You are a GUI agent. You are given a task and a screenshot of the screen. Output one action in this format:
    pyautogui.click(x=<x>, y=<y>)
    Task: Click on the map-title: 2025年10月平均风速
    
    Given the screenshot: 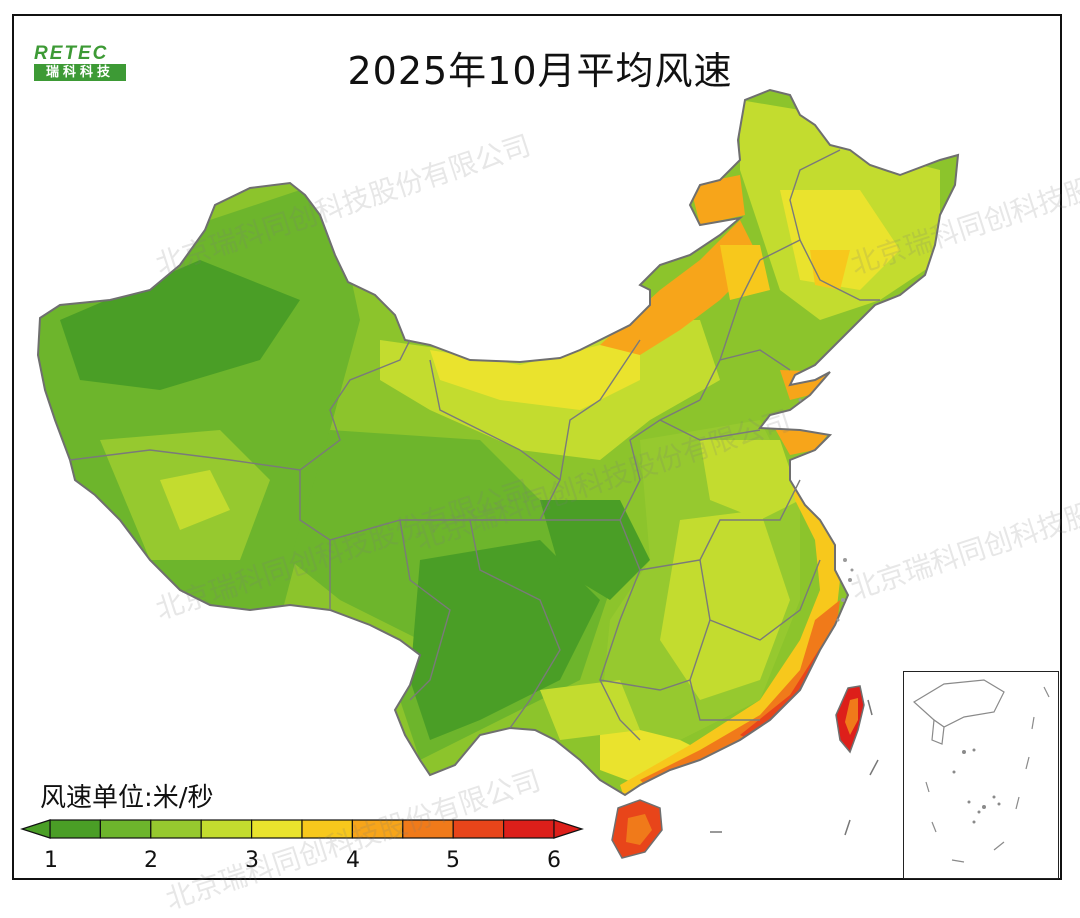 What is the action you would take?
    pyautogui.click(x=540, y=71)
    